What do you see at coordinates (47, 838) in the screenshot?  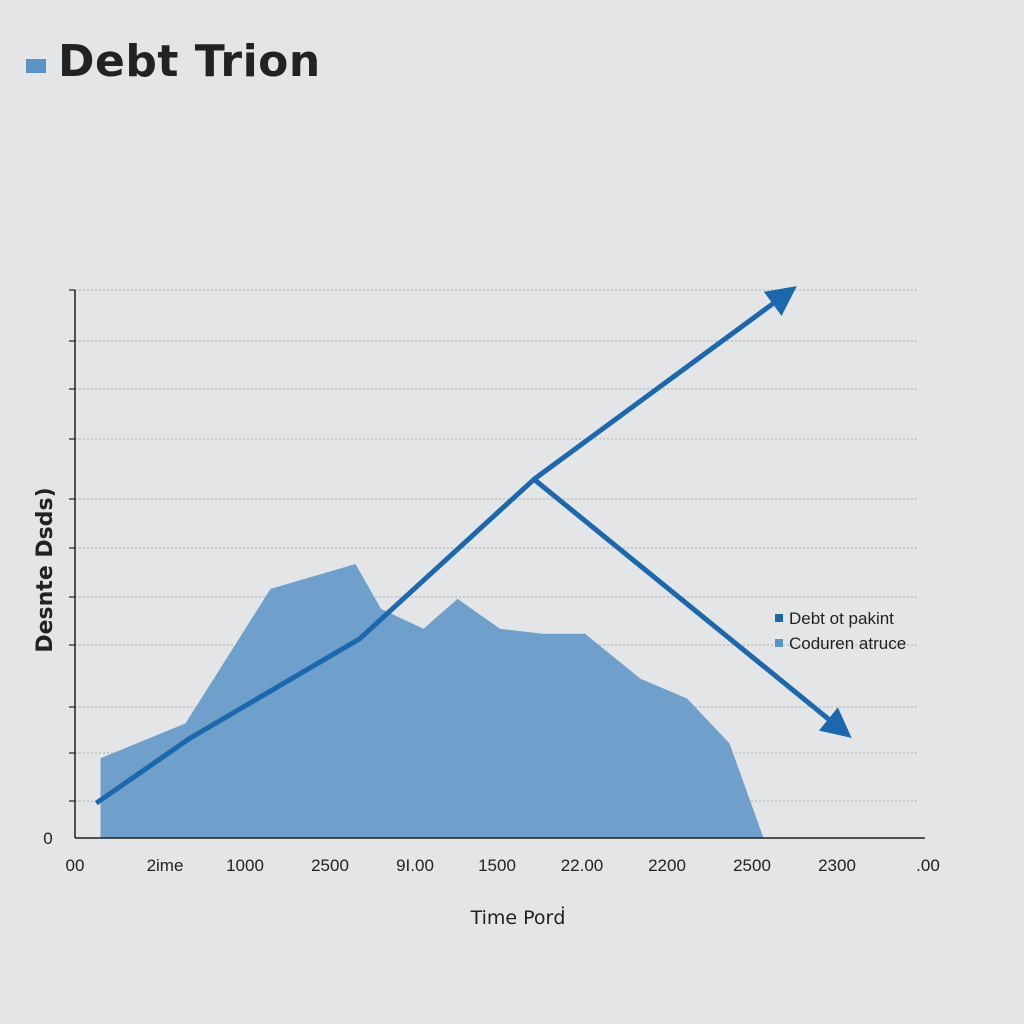 I see `y-tick-label: 0` at bounding box center [47, 838].